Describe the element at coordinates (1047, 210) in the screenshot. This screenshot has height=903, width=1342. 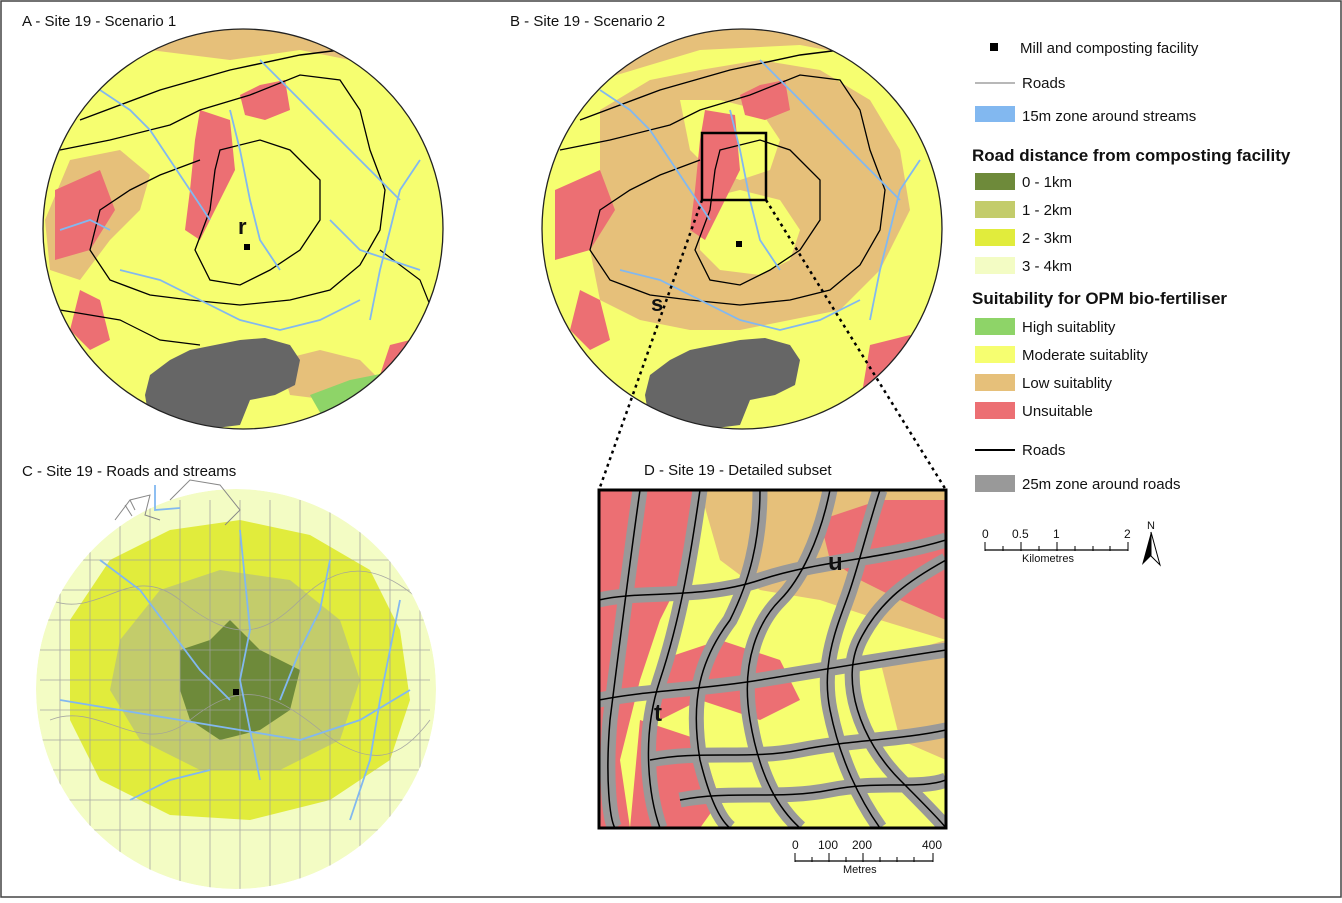
I see `legend-distance-1-2: 1 - 2km` at that location.